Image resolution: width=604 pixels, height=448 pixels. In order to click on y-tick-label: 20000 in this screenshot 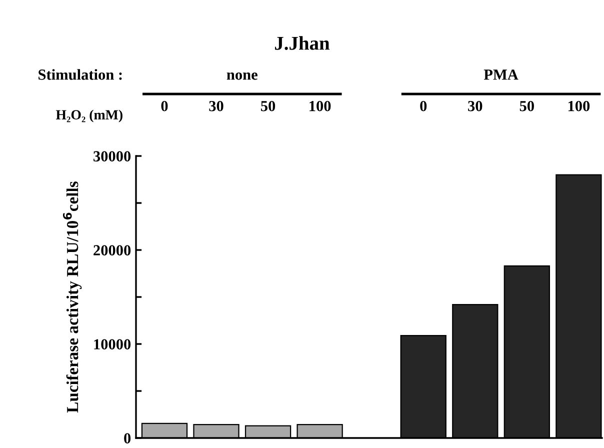, I will do `click(112, 250)`.